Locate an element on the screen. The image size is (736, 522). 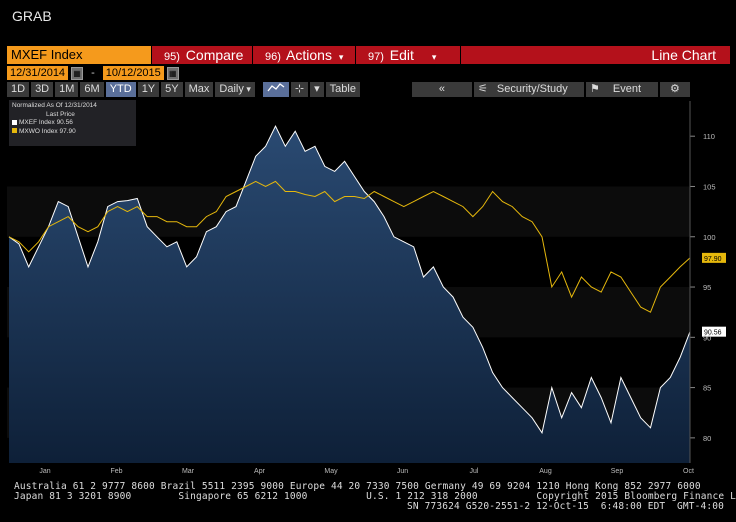
y-tick-label: 90 is located at coordinates (707, 337).